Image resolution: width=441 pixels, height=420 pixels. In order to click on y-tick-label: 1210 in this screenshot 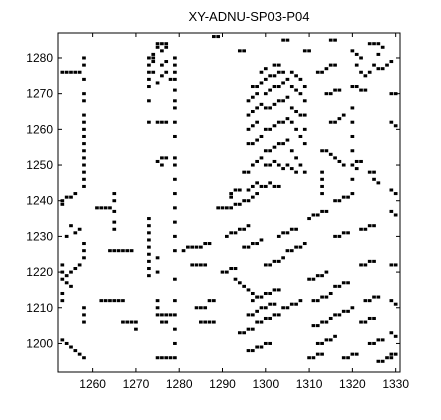, I will do `click(39, 308)`.